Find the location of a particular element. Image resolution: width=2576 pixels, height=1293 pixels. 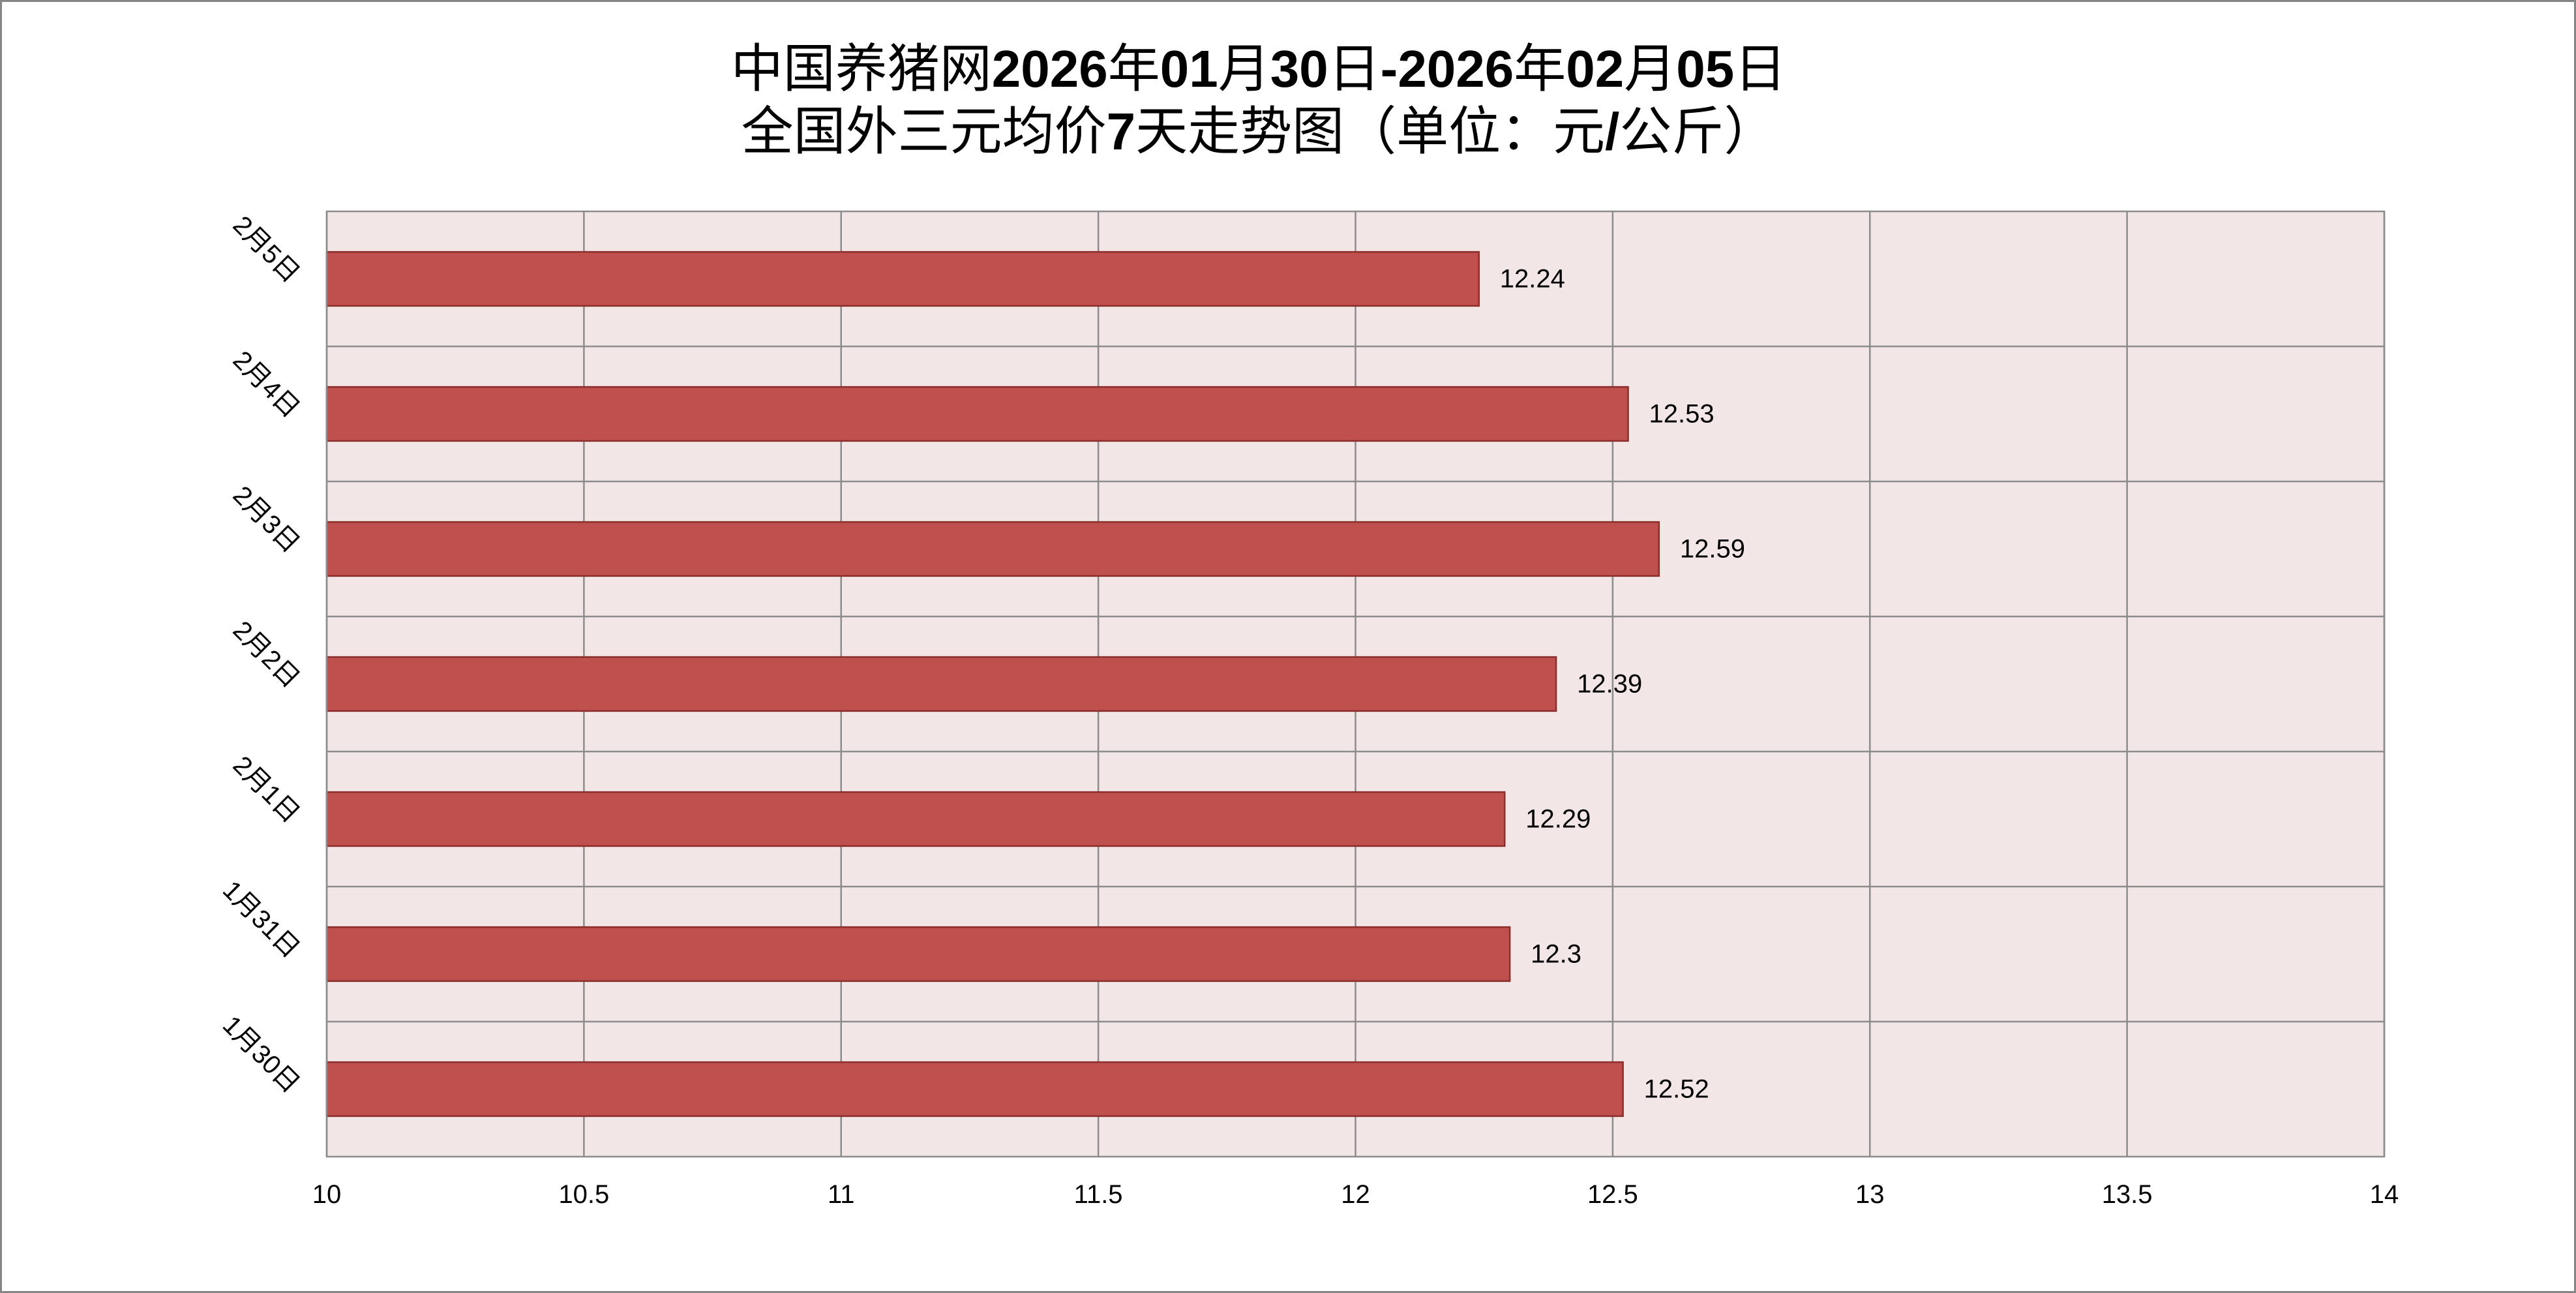

title-text-run: -2026 is located at coordinates (1447, 69).